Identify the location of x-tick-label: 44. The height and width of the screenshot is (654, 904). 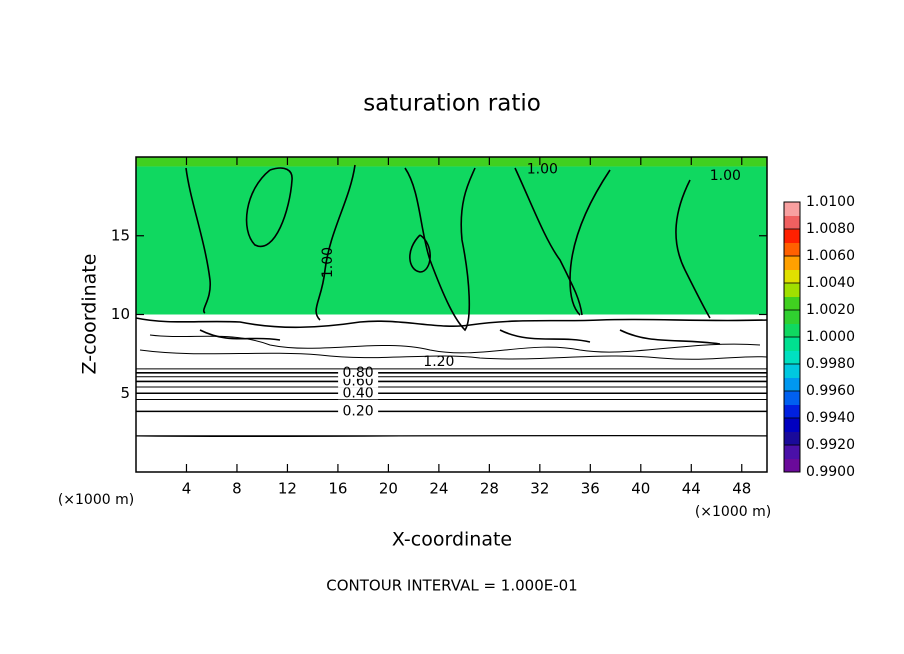
(691, 489).